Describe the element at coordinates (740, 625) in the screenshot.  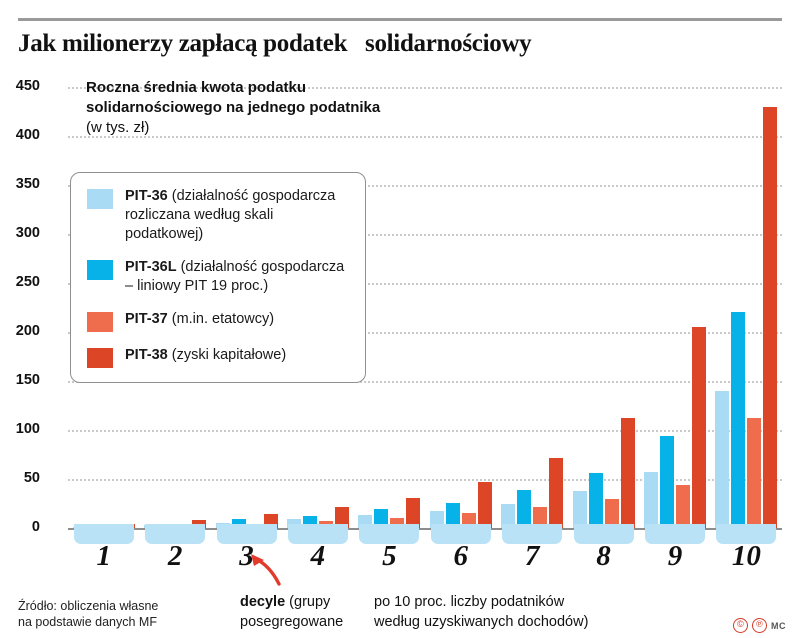
I see `copyright-icon: ©` at that location.